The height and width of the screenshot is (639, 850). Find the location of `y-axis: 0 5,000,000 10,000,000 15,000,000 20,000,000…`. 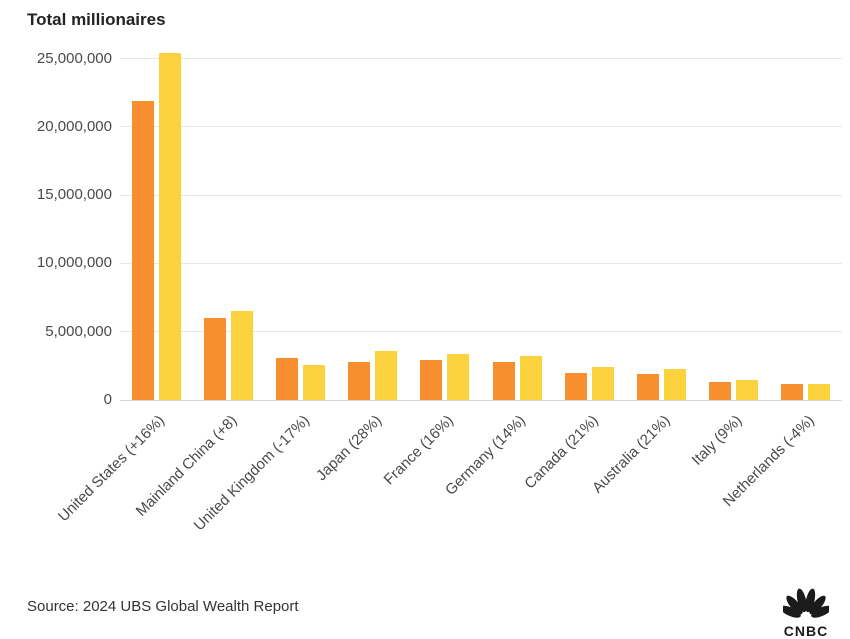

y-axis: 0 5,000,000 10,000,000 15,000,000 20,000,000… is located at coordinates (56, 226).